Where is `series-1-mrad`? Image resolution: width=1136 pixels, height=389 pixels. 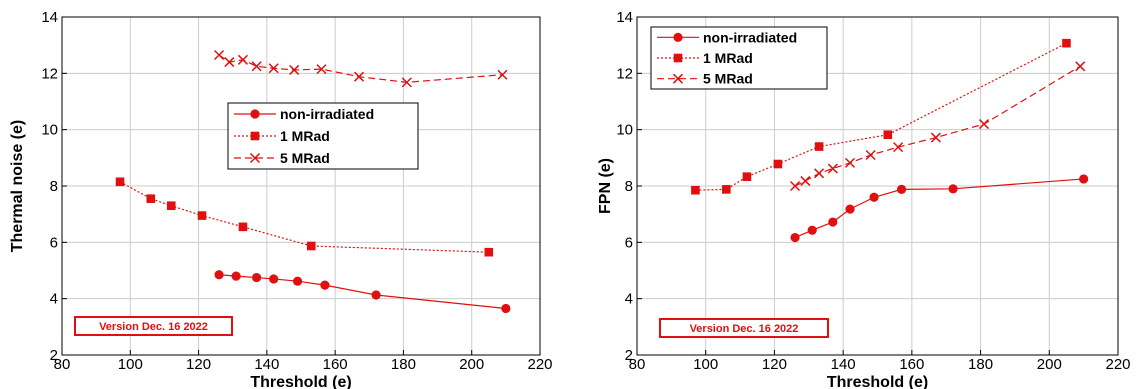 series-1-mrad is located at coordinates (304, 217).